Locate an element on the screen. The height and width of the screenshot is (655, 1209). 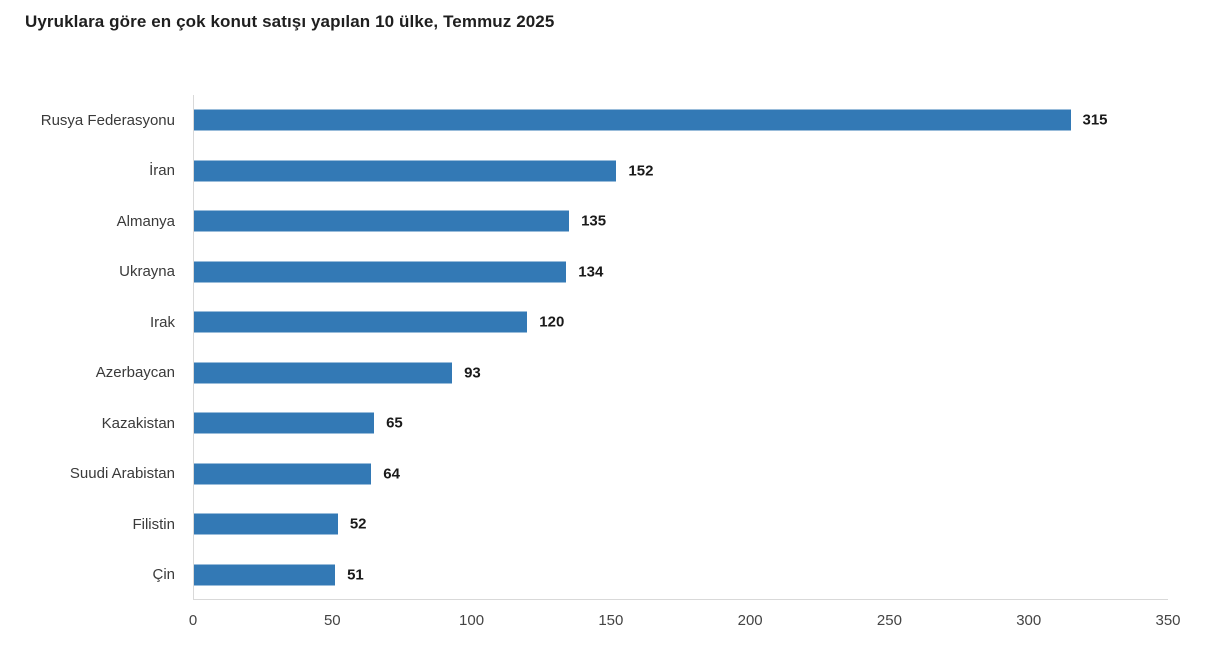
category-label: Ukrayna is located at coordinates (147, 272).